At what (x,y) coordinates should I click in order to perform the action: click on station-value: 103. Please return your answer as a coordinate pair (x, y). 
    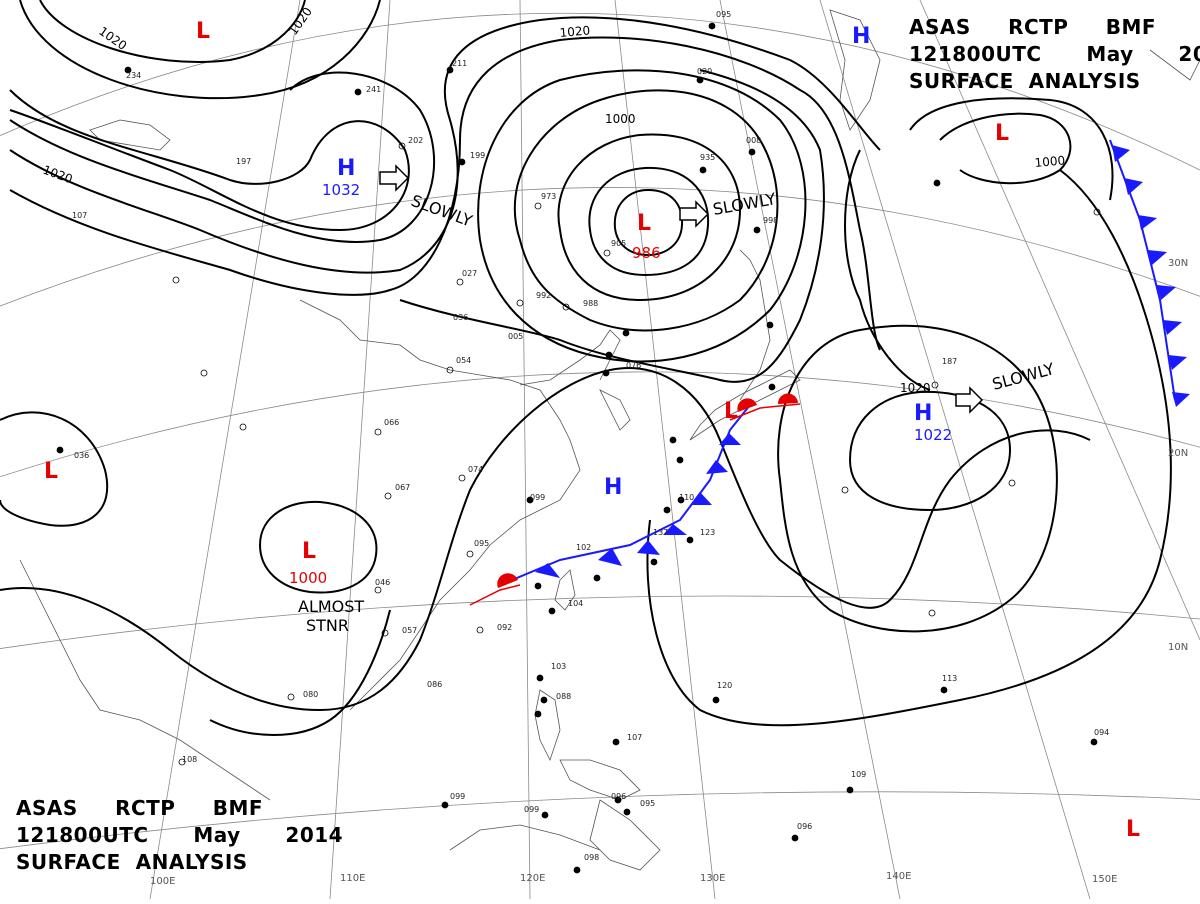
    Looking at the image, I should click on (558, 666).